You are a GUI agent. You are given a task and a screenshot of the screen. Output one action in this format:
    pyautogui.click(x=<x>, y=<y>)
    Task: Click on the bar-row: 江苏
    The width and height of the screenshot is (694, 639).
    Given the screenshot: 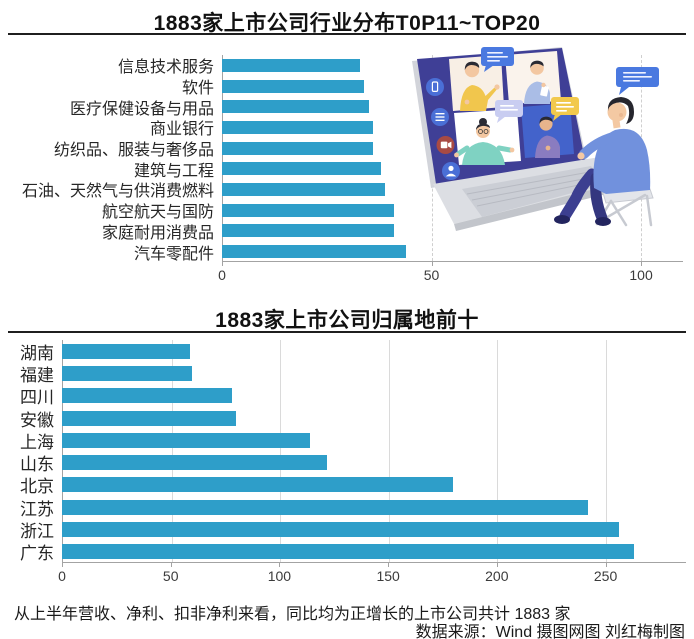 What is the action you would take?
    pyautogui.click(x=343, y=507)
    